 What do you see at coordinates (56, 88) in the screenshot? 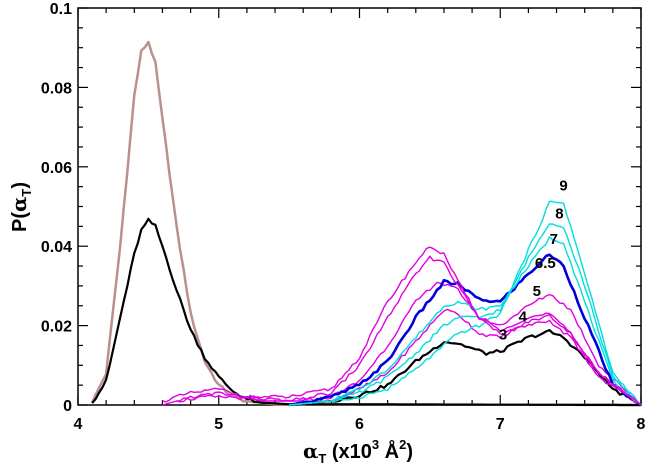
I see `y-tick-label: 0.08` at bounding box center [56, 88].